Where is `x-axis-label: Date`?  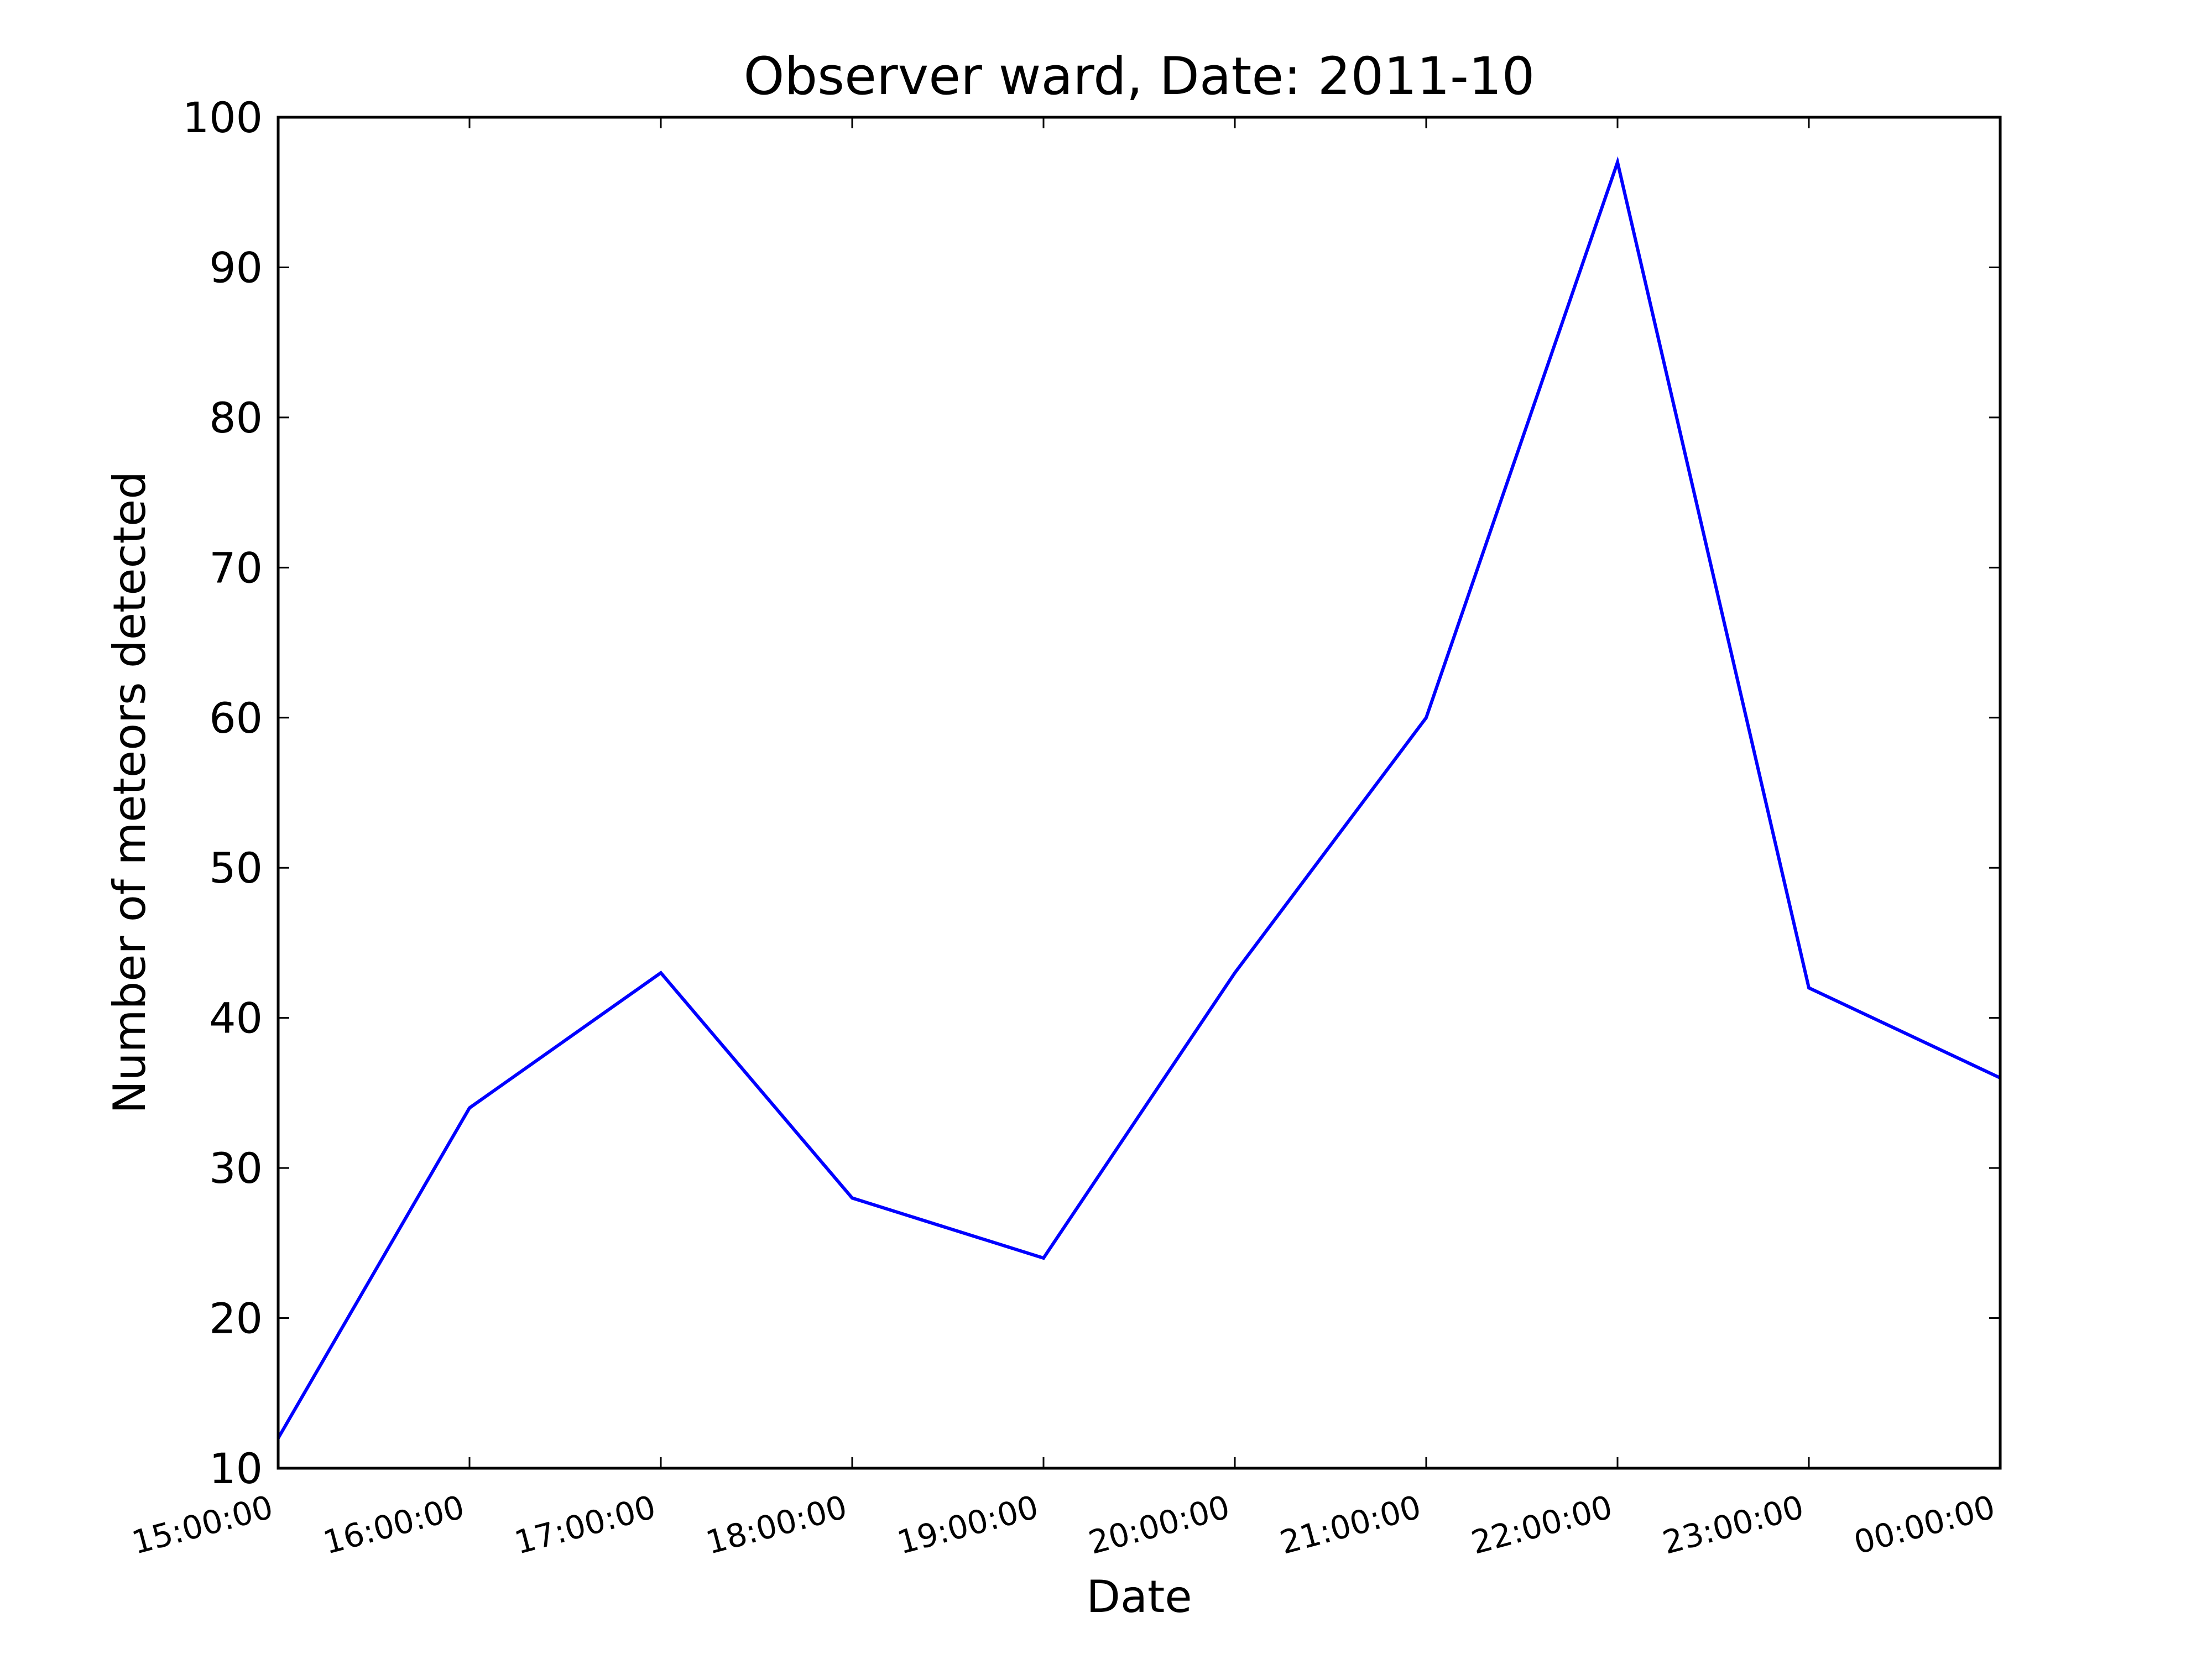 x-axis-label: Date is located at coordinates (1139, 1597).